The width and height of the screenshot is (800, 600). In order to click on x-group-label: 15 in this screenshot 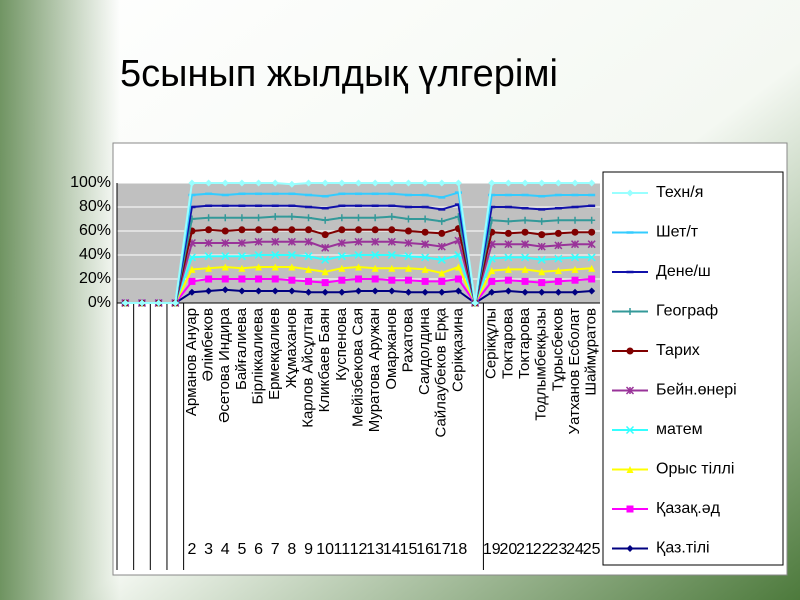, I will do `click(409, 549)`.